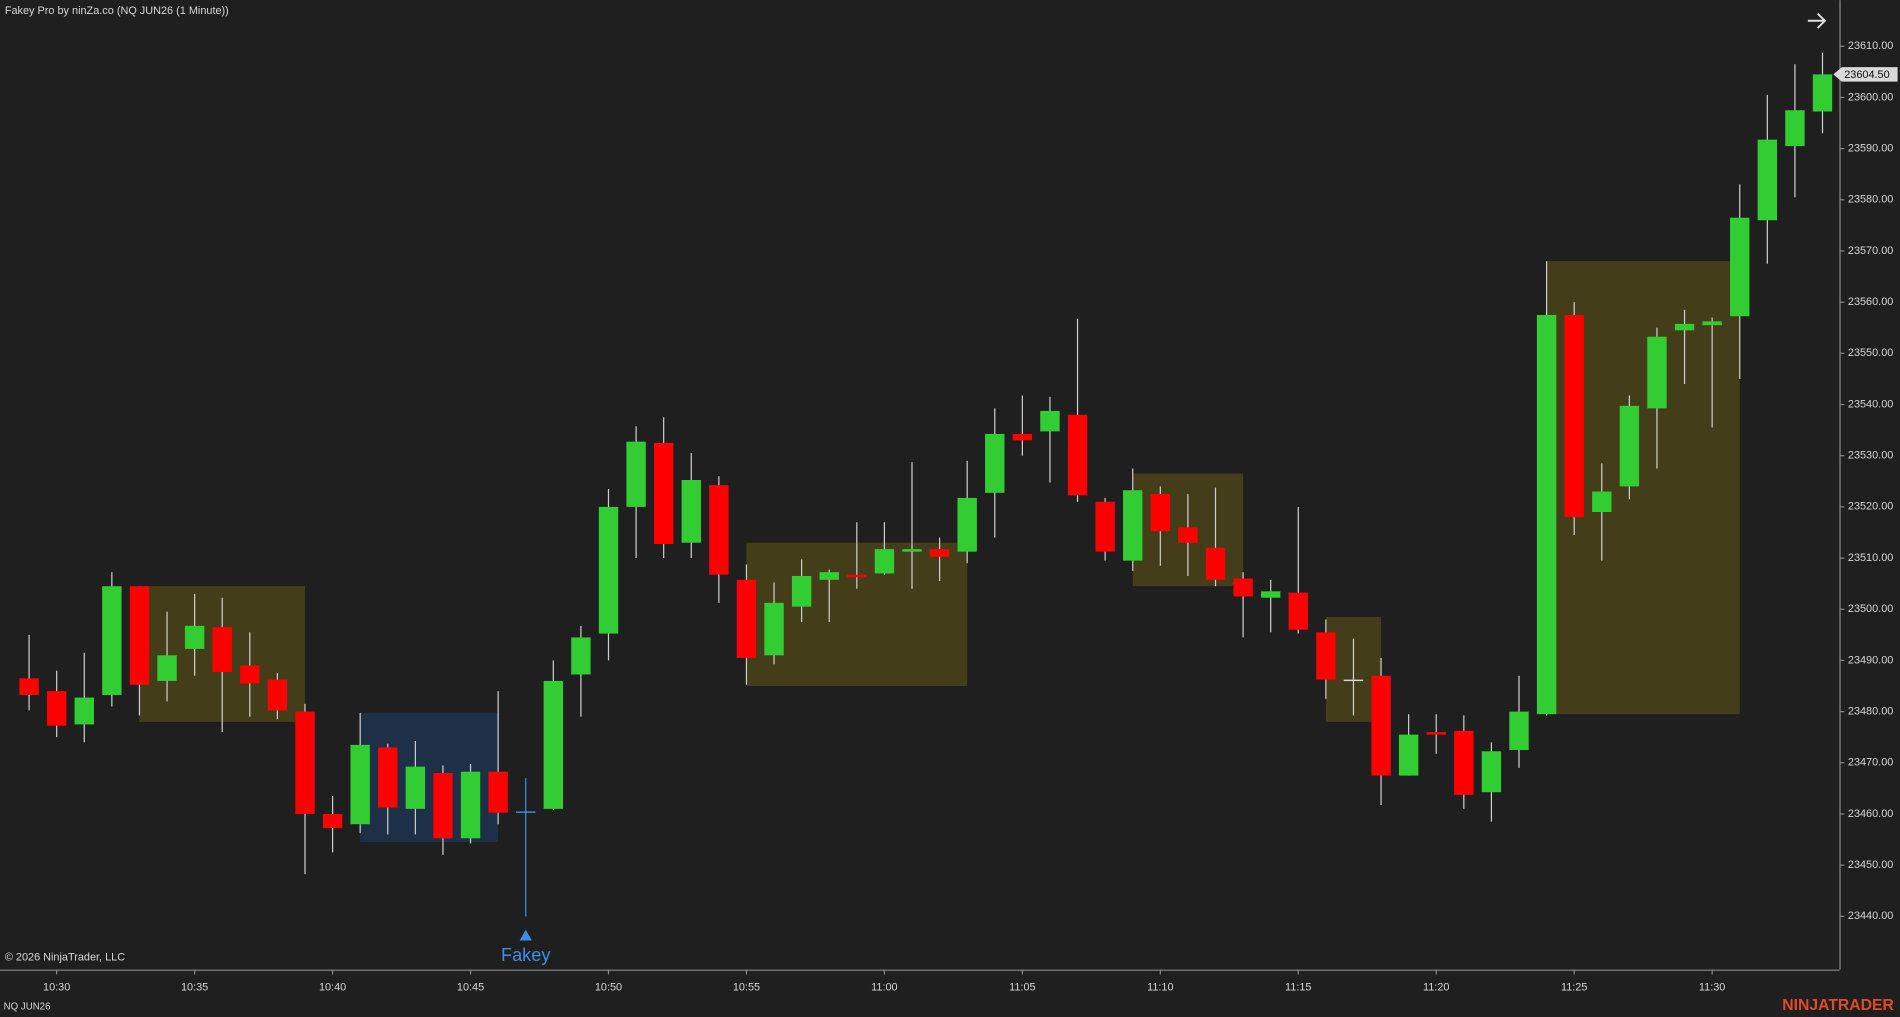 The width and height of the screenshot is (1900, 1017). What do you see at coordinates (608, 988) in the screenshot?
I see `x-tick-label: 10:50` at bounding box center [608, 988].